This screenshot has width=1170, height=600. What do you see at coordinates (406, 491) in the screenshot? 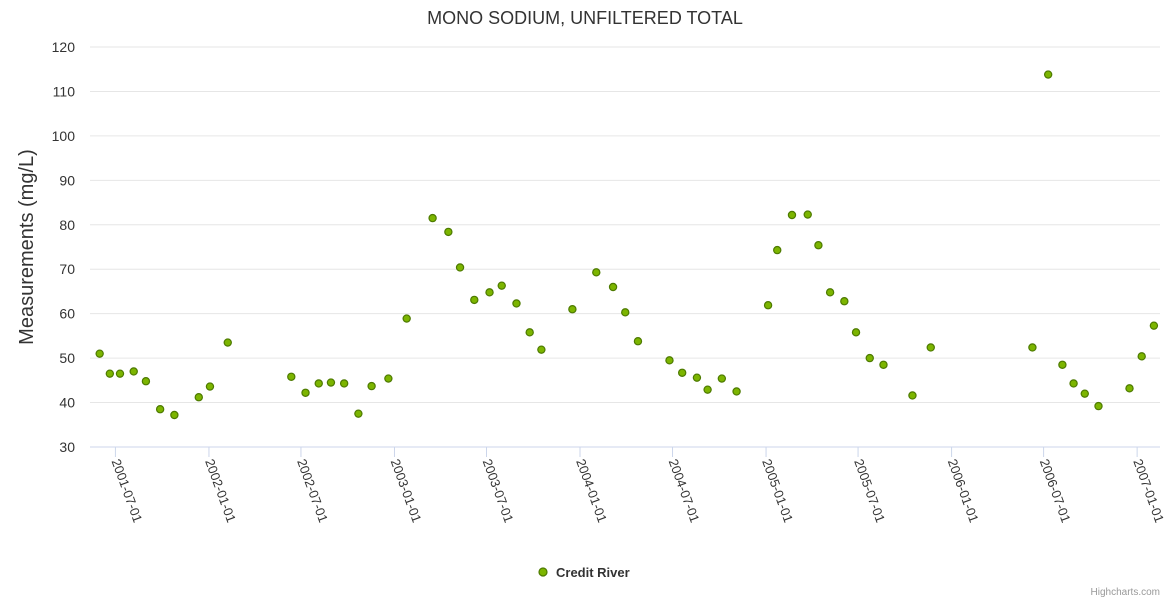
I see `x-tick-label: 2003-01-01` at bounding box center [406, 491].